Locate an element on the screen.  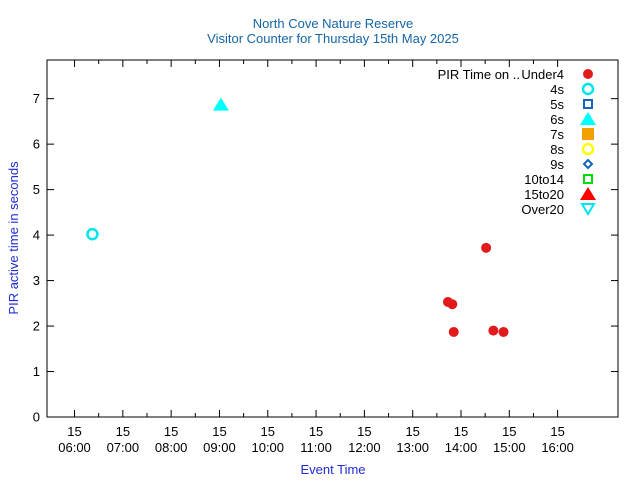
x-axis-title: Event Time is located at coordinates (332, 469).